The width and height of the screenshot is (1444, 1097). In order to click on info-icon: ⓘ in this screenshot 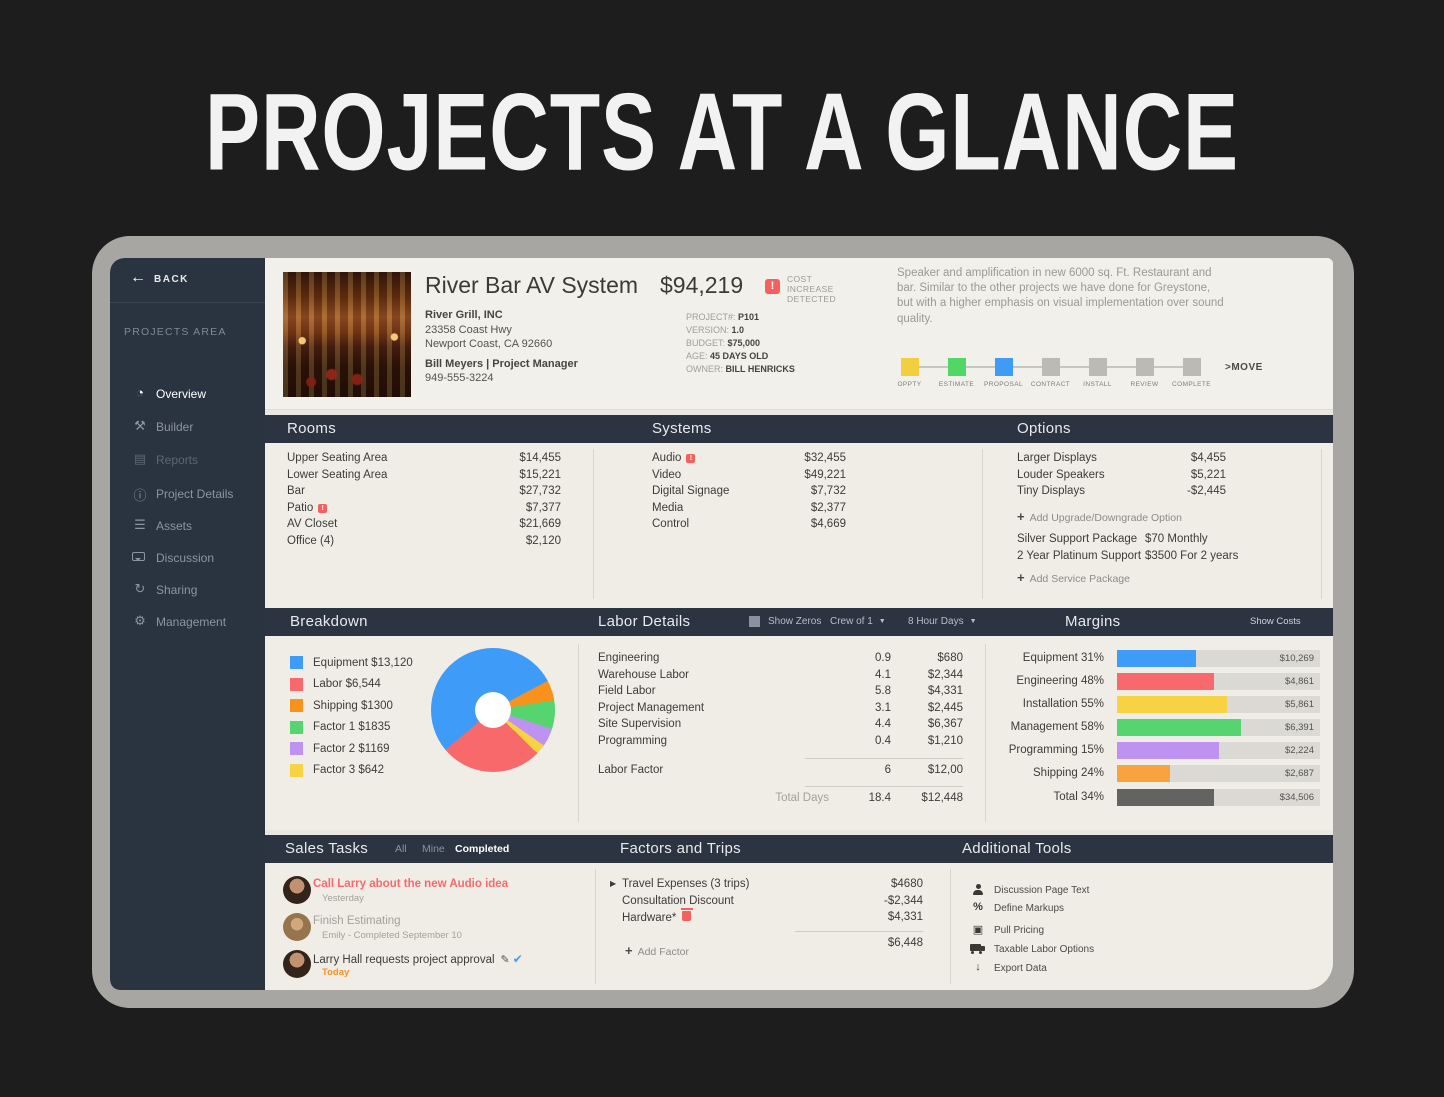, I will do `click(140, 495)`.